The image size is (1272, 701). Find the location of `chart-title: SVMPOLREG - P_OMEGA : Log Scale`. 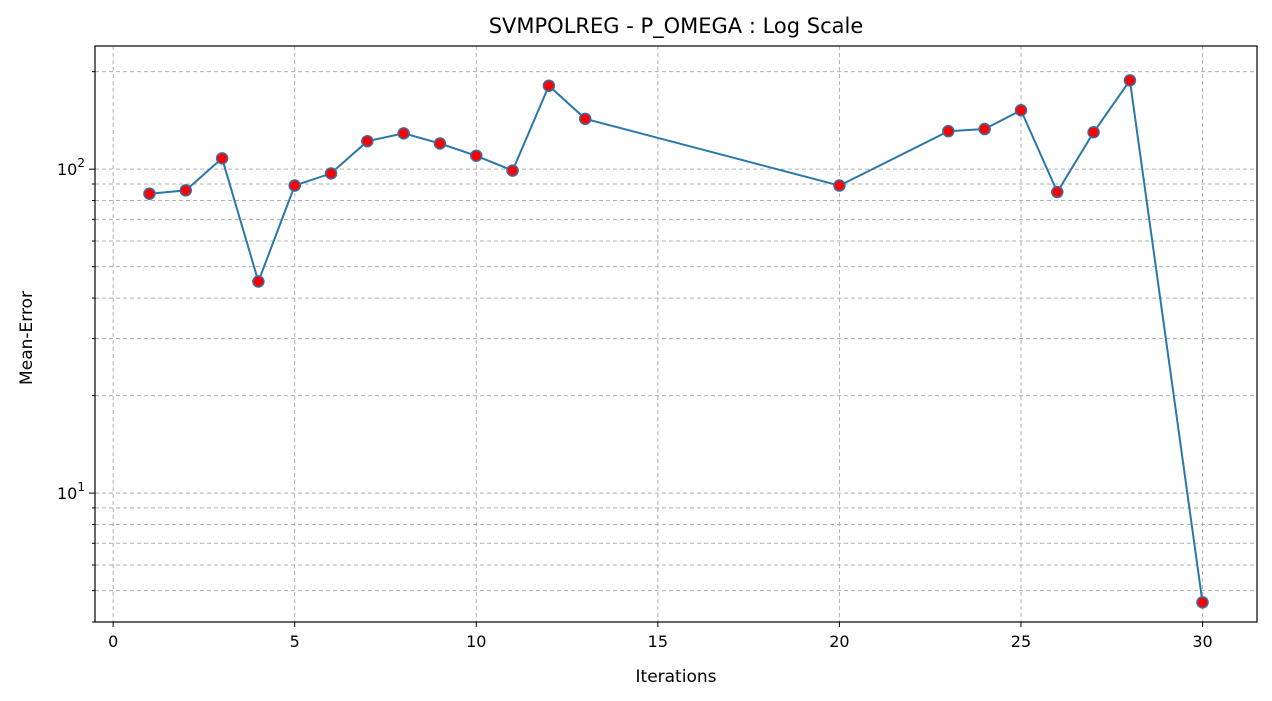

chart-title: SVMPOLREG - P_OMEGA : Log Scale is located at coordinates (676, 26).